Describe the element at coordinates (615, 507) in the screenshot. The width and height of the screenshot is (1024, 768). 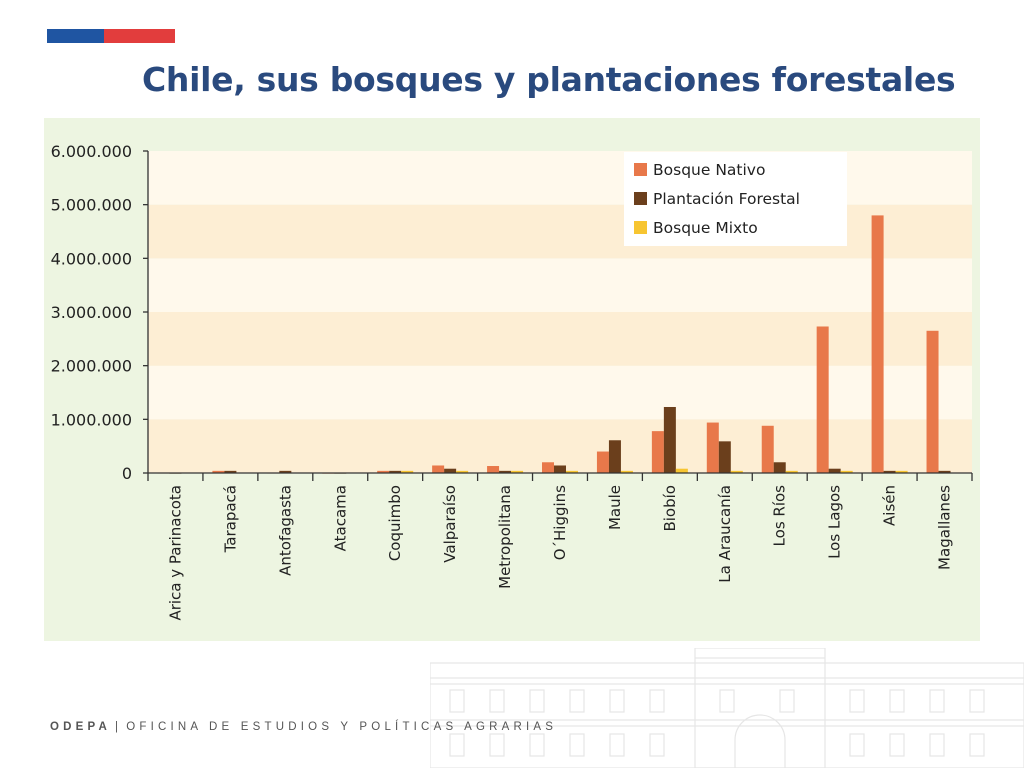
I see `x-tick-label: Maule` at that location.